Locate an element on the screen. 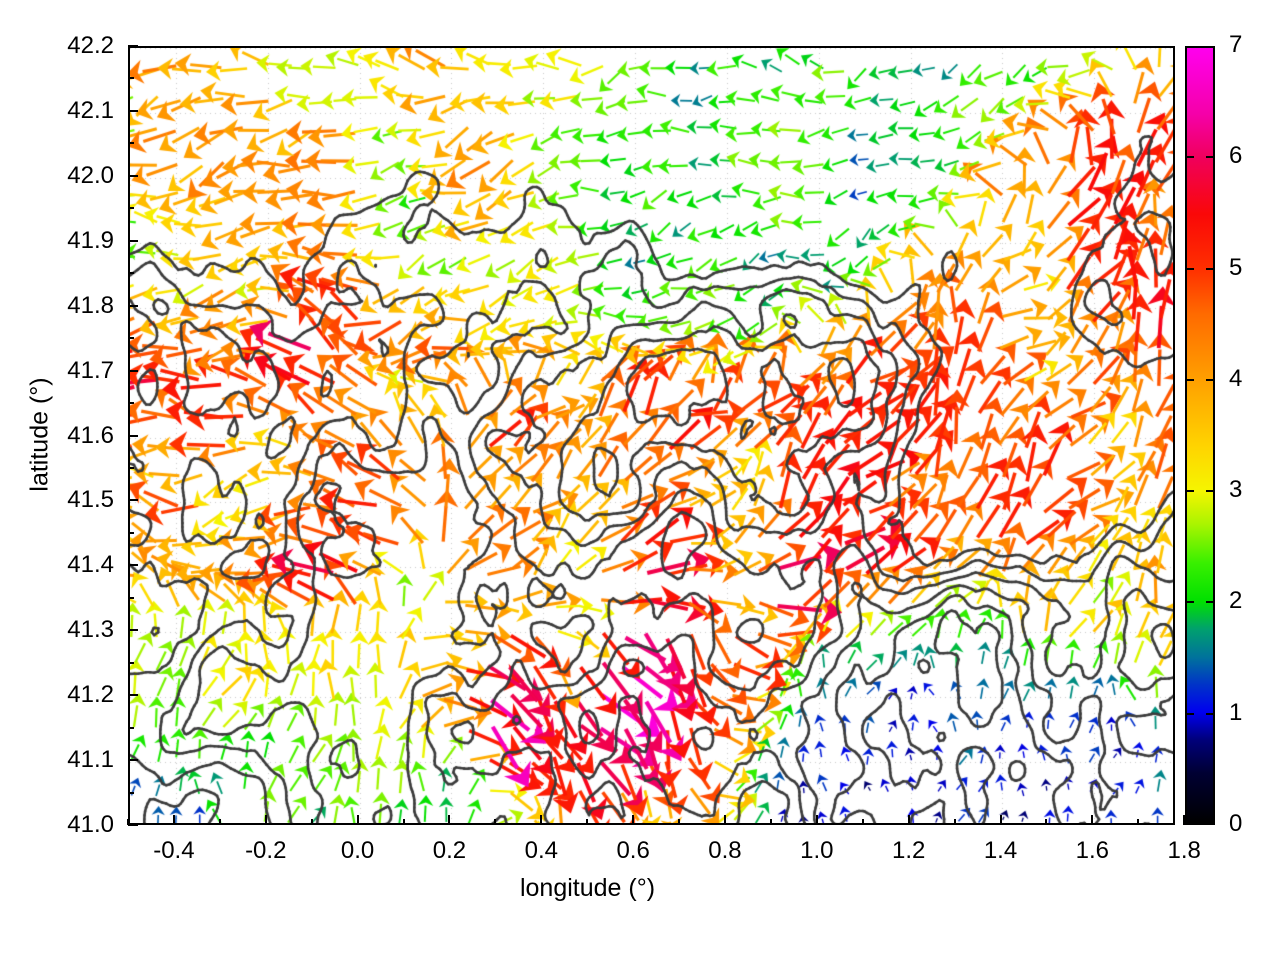  colorbar-tick-label: 6 is located at coordinates (1236, 156).